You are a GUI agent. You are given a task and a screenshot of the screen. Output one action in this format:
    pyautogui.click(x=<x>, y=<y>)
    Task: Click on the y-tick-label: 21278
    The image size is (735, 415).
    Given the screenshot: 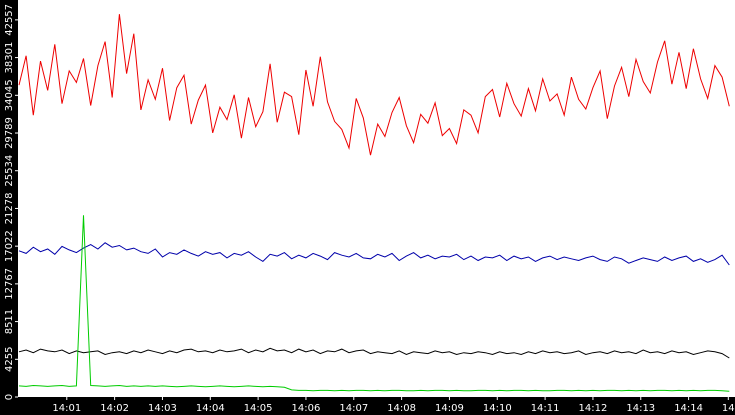 What is the action you would take?
    pyautogui.click(x=9, y=209)
    